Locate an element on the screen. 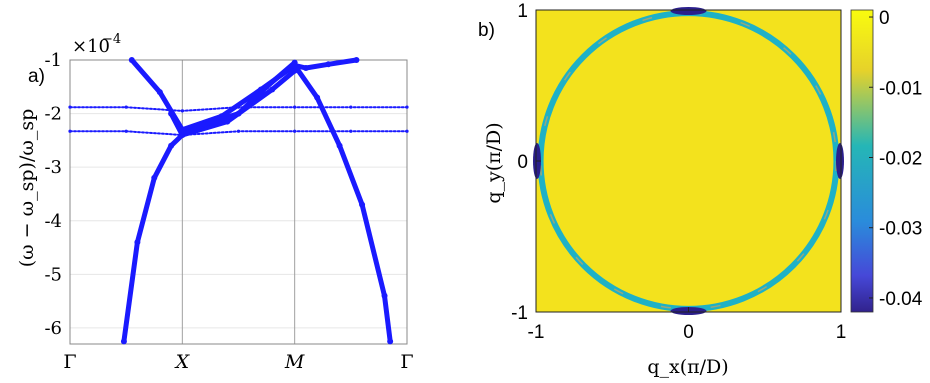 The height and width of the screenshot is (383, 930). y-axis-label-b: q_y(π/D) is located at coordinates (494, 162).